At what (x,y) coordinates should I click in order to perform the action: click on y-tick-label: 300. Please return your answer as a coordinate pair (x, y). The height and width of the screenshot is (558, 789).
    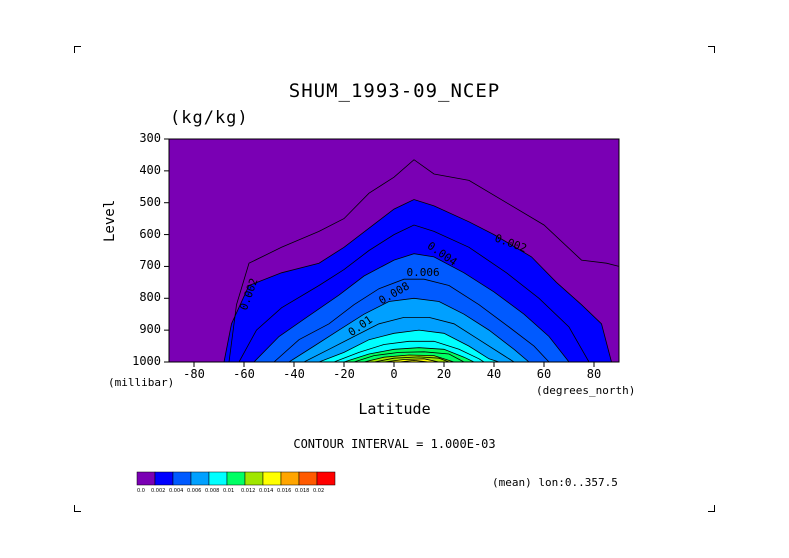
    Looking at the image, I should click on (150, 138).